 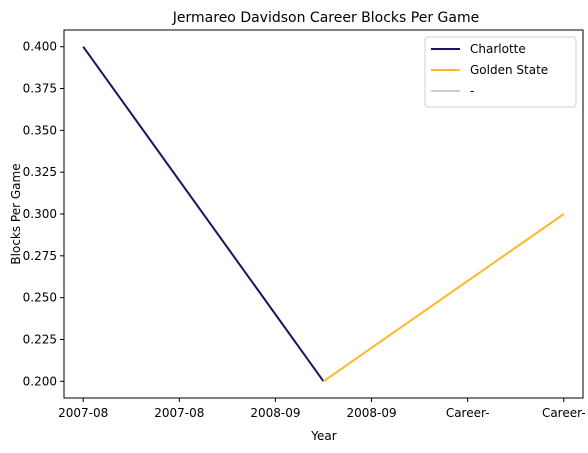 What do you see at coordinates (509, 70) in the screenshot?
I see `legend-label: Golden State` at bounding box center [509, 70].